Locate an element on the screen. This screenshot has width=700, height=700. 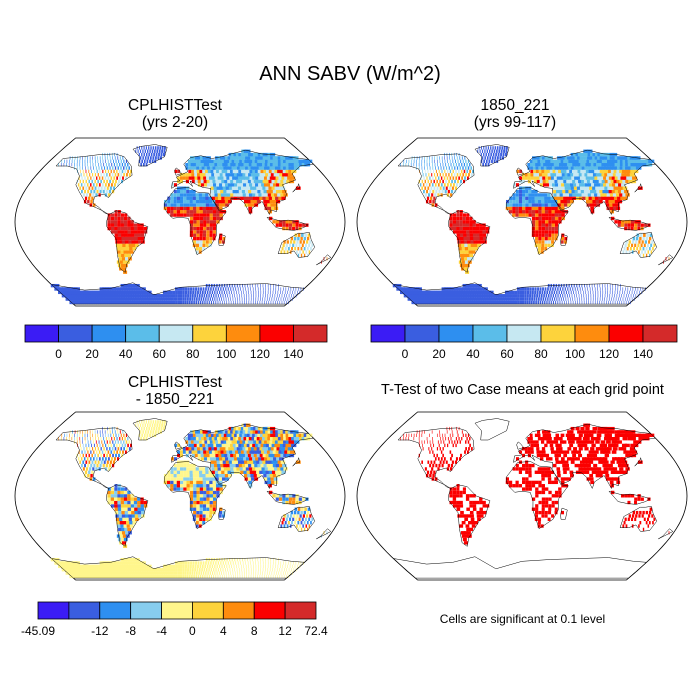
colorbar-label: 40 is located at coordinates (473, 354).